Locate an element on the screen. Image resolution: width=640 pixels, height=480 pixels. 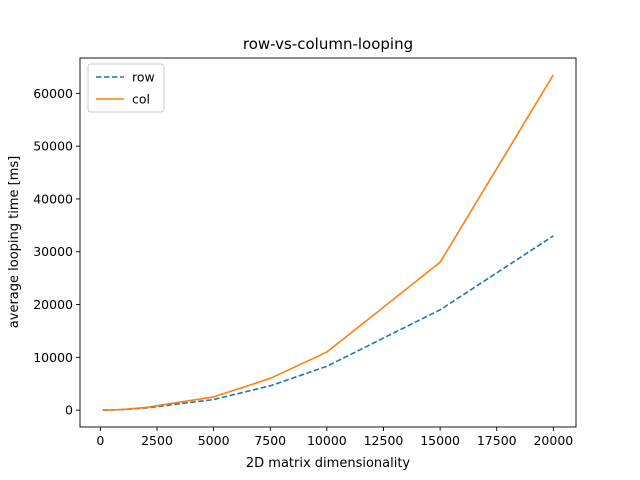
x-axis: 0 2500 5000 7500 10000 12500 15000 17500 20000 is located at coordinates (334, 437).